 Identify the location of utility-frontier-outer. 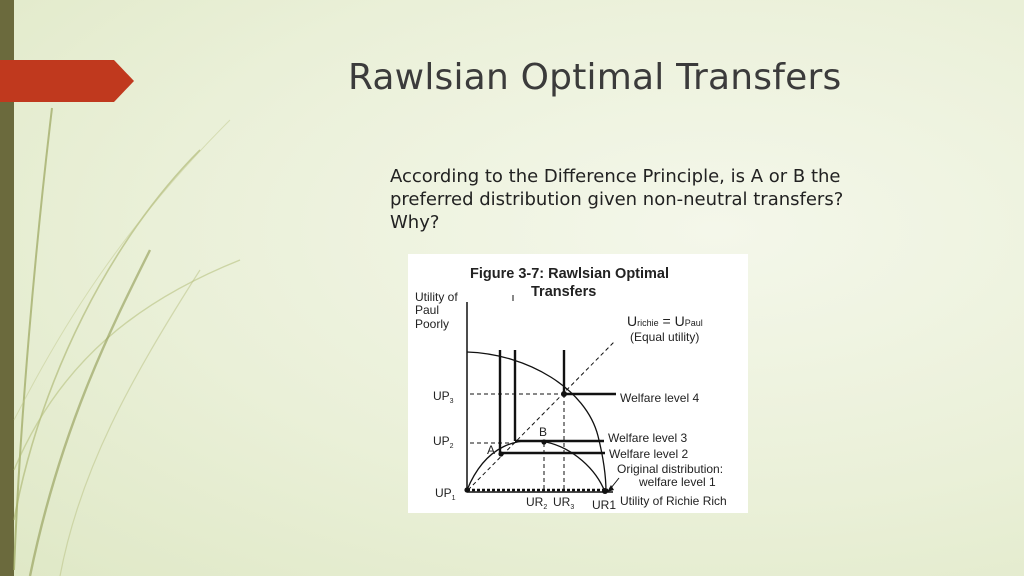
(536, 422).